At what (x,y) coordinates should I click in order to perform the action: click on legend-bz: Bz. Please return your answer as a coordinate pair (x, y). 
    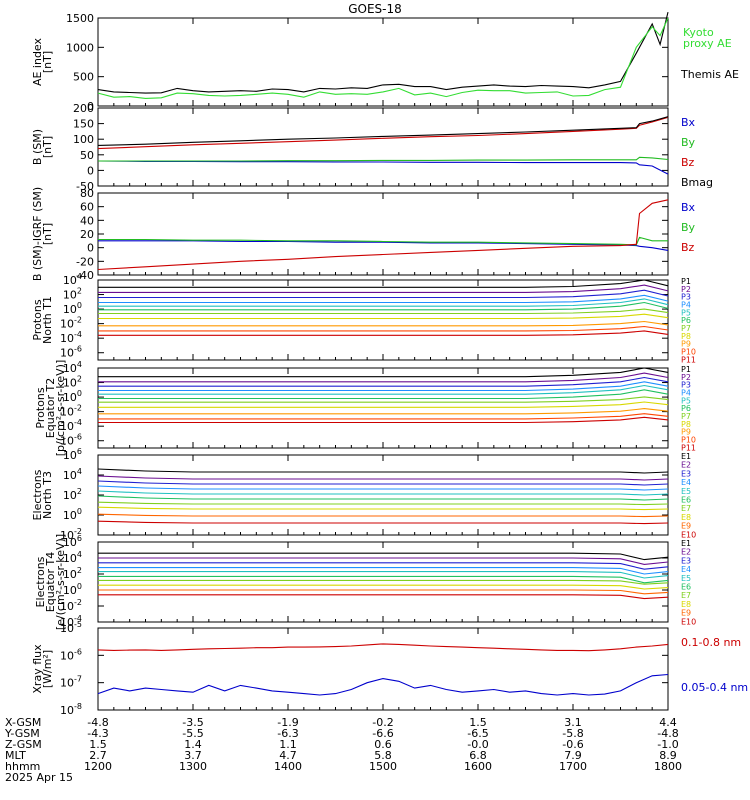
    Looking at the image, I should click on (688, 247).